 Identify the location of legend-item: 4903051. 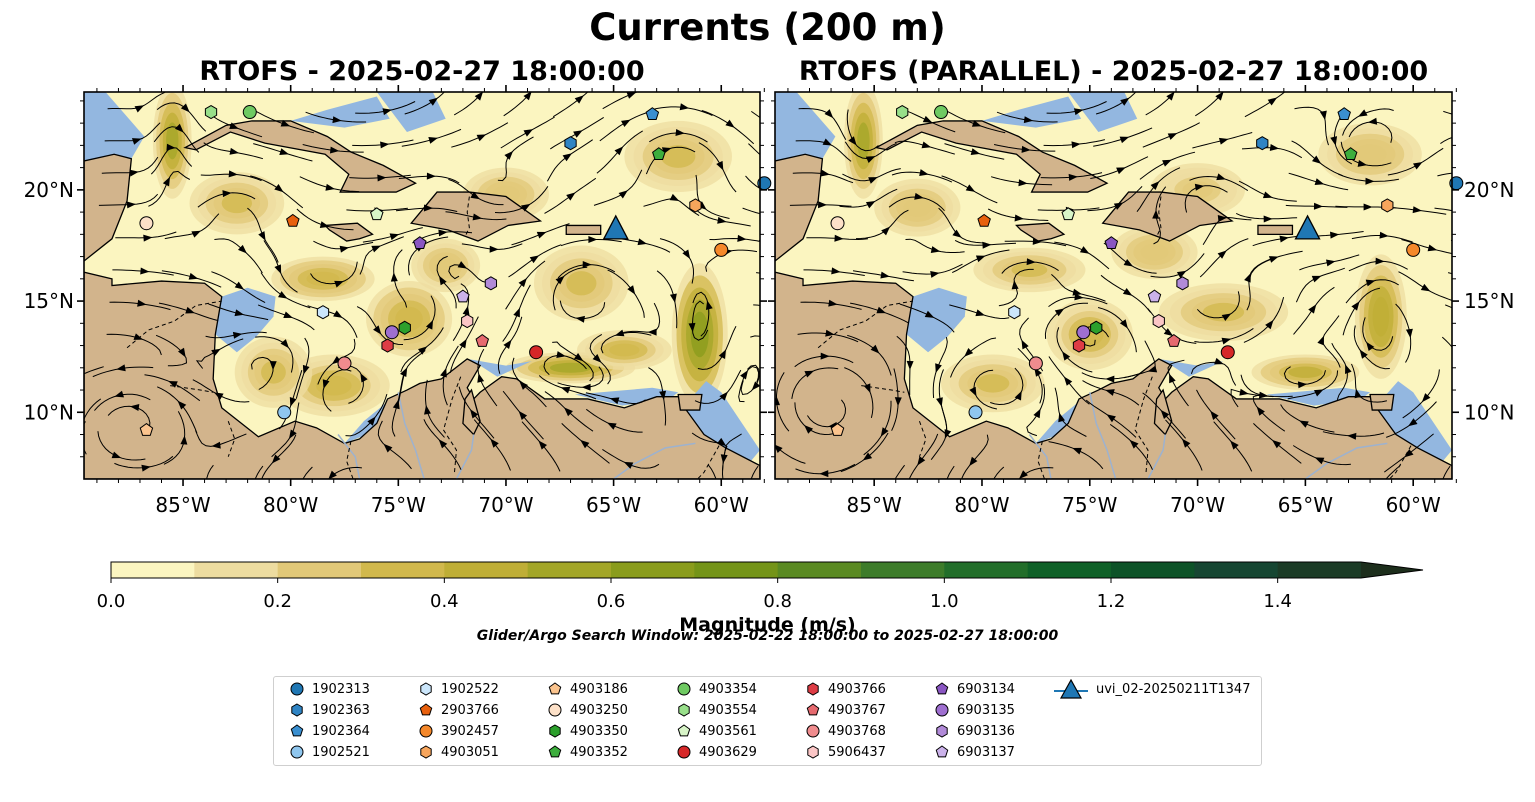
(458, 752).